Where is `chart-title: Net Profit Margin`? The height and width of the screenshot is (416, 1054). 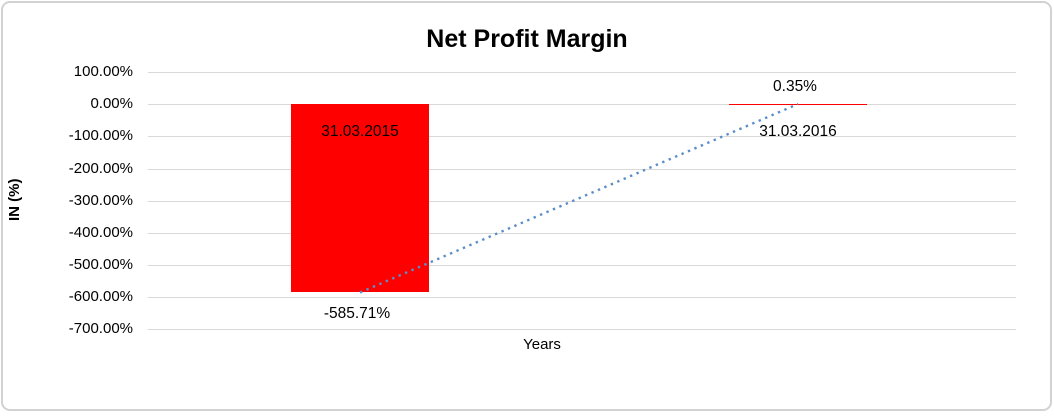
chart-title: Net Profit Margin is located at coordinates (527, 39).